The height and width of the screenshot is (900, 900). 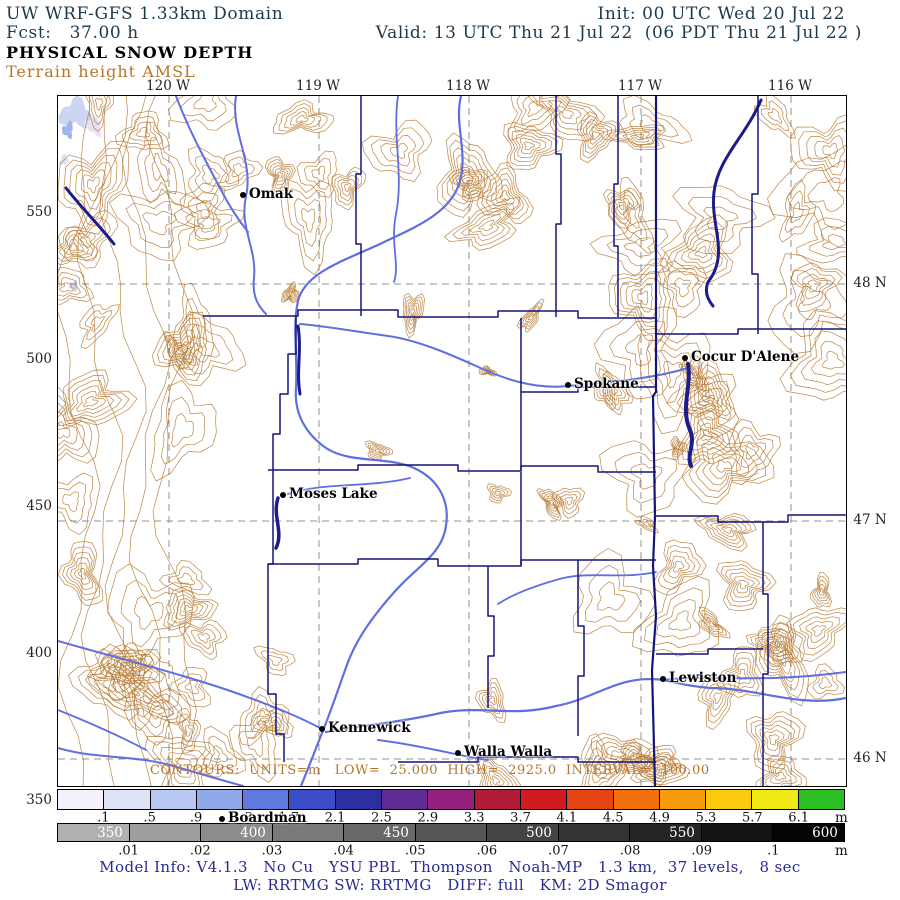 I want to click on snow-colorbar-tick-label: 1.7, so click(x=289, y=818).